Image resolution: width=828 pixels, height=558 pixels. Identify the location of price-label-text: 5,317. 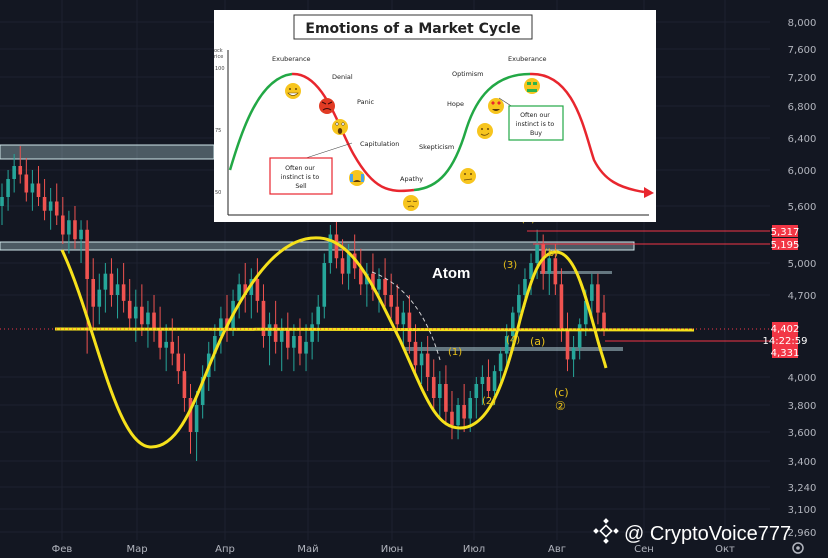
(785, 232).